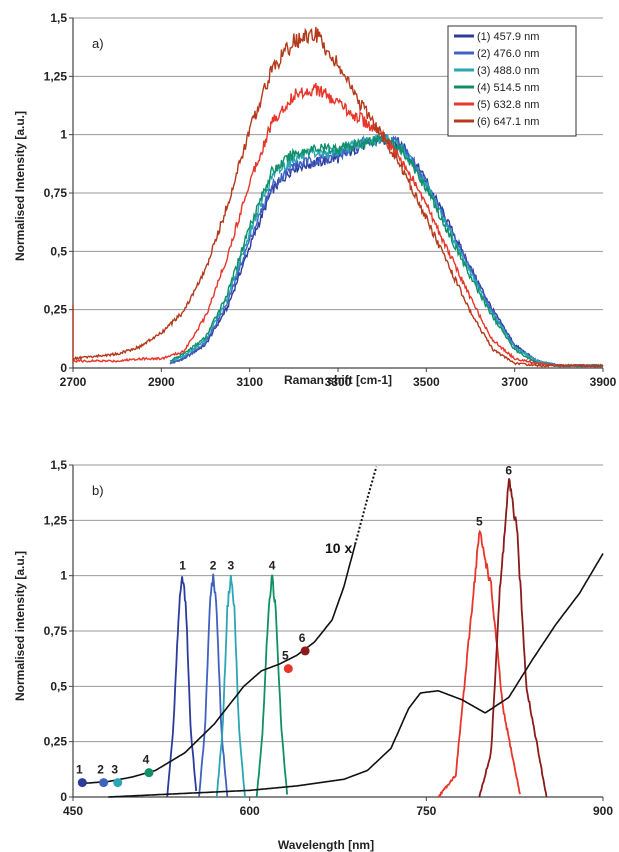  Describe the element at coordinates (326, 845) in the screenshot. I see `chart-b-x-axis-label: Wavelength [nm]` at that location.